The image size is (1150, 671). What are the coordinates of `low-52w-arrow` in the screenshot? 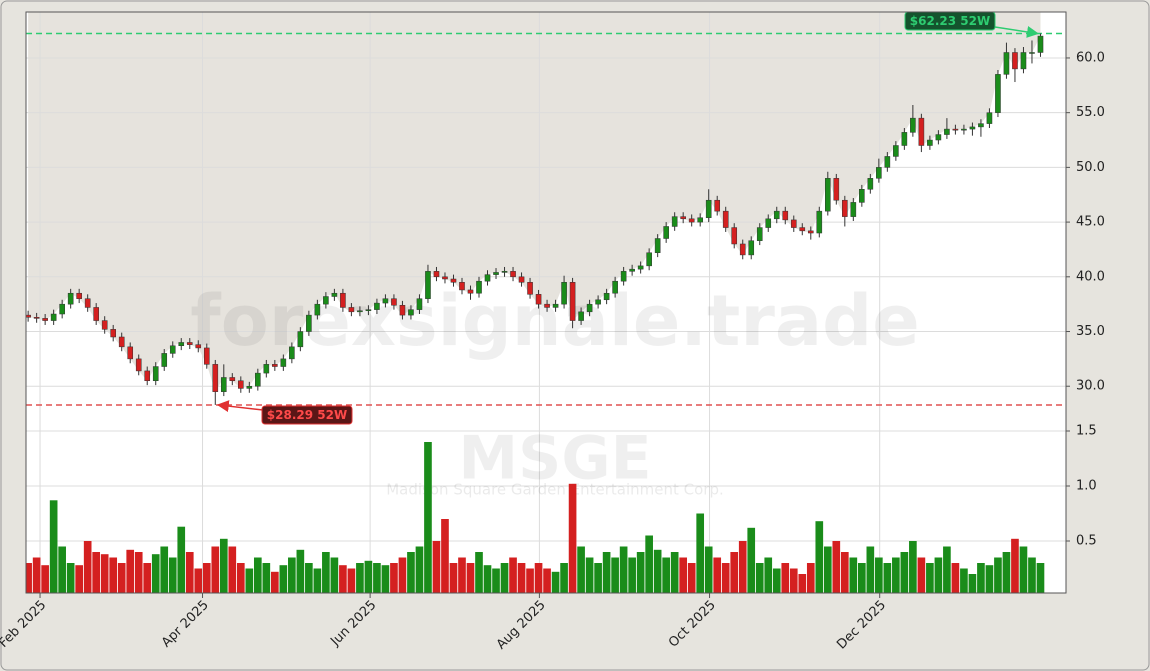 It's located at (240, 406).